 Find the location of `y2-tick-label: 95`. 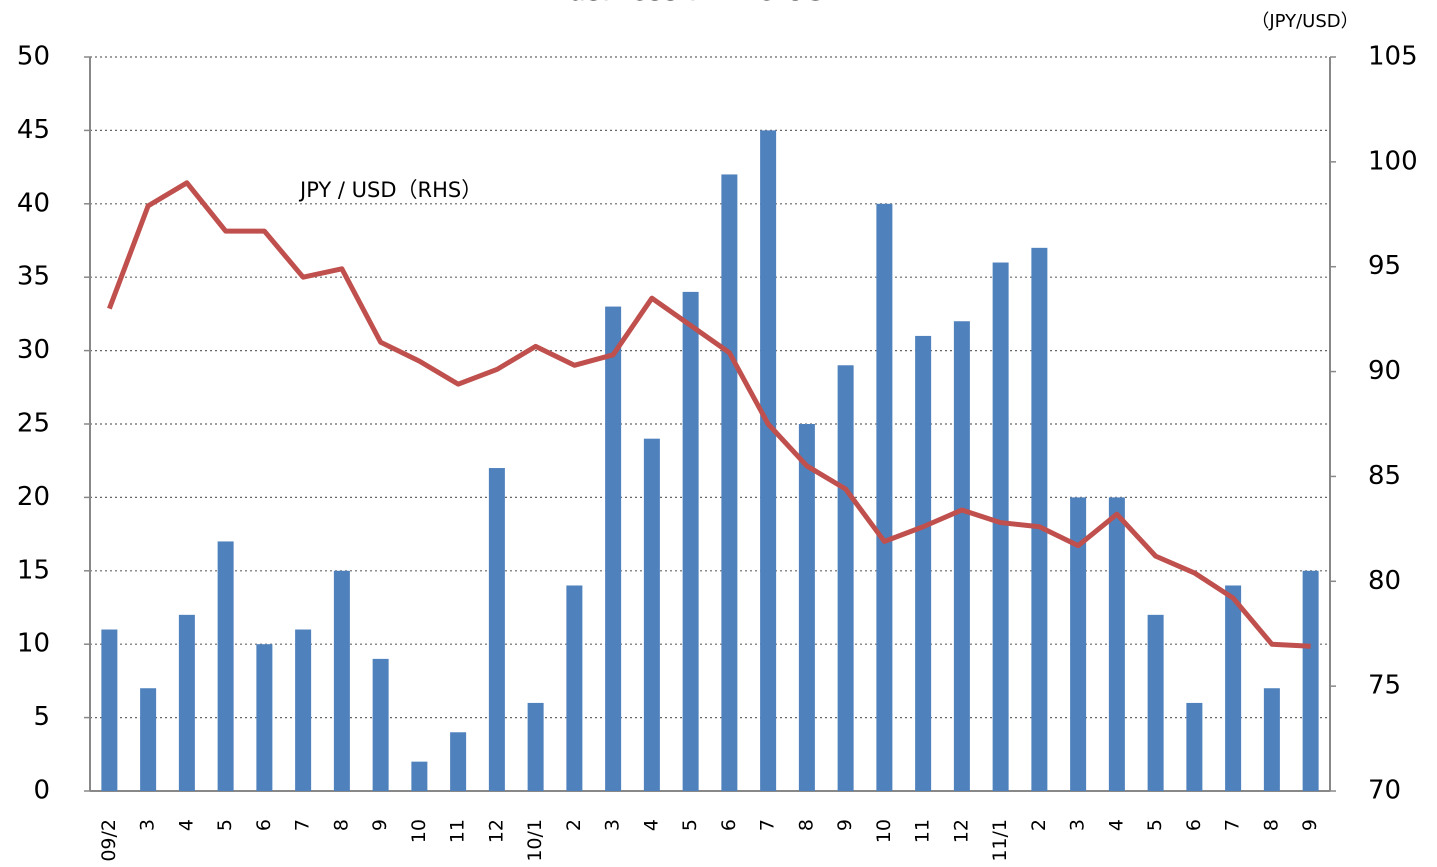

y2-tick-label: 95 is located at coordinates (1384, 266).